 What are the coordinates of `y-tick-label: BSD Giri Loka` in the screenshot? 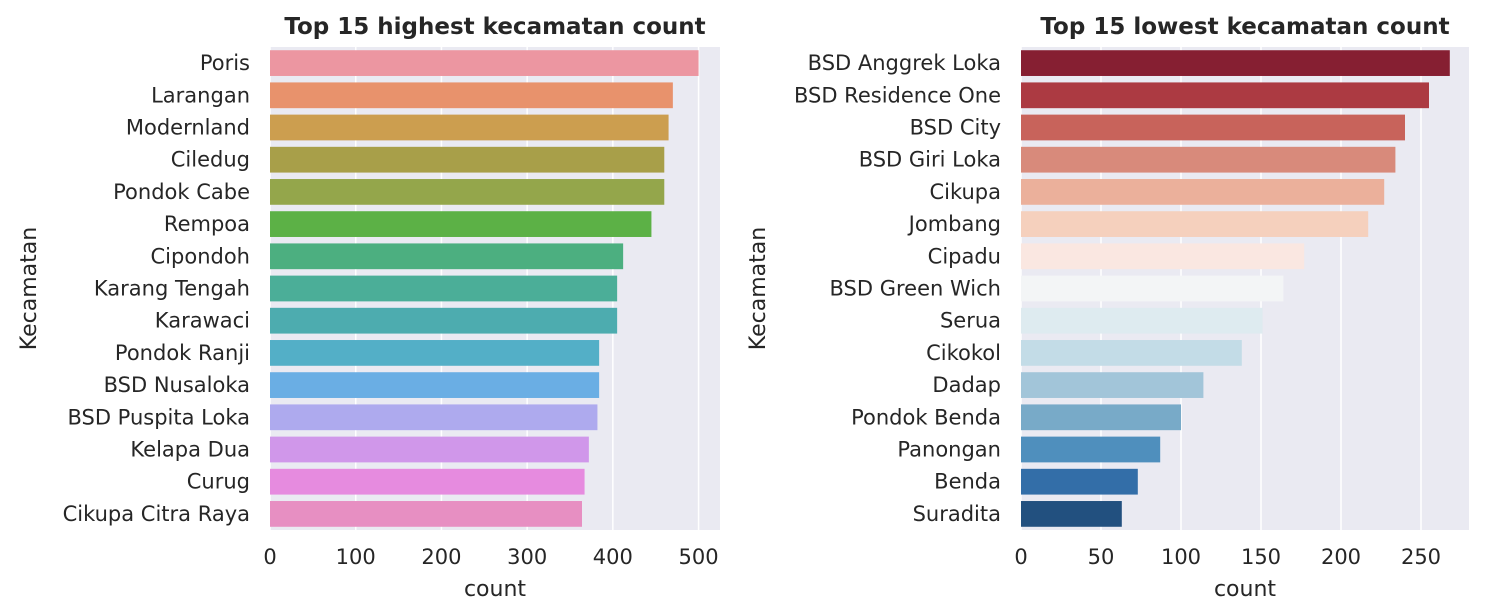 It's located at (930, 160).